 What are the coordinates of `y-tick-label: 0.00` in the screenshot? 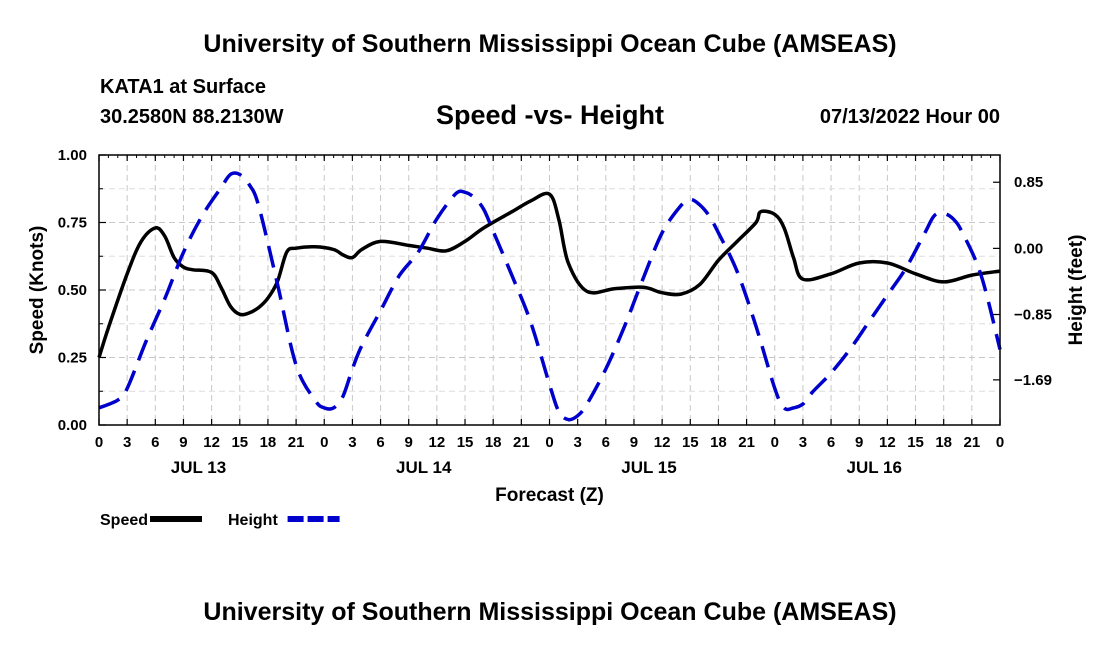 It's located at (72, 425).